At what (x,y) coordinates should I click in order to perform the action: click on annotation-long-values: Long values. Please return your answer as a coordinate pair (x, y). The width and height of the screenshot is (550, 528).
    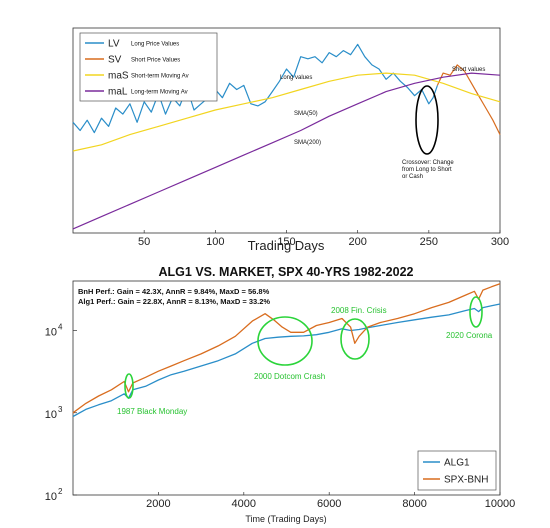
    Looking at the image, I should click on (296, 78).